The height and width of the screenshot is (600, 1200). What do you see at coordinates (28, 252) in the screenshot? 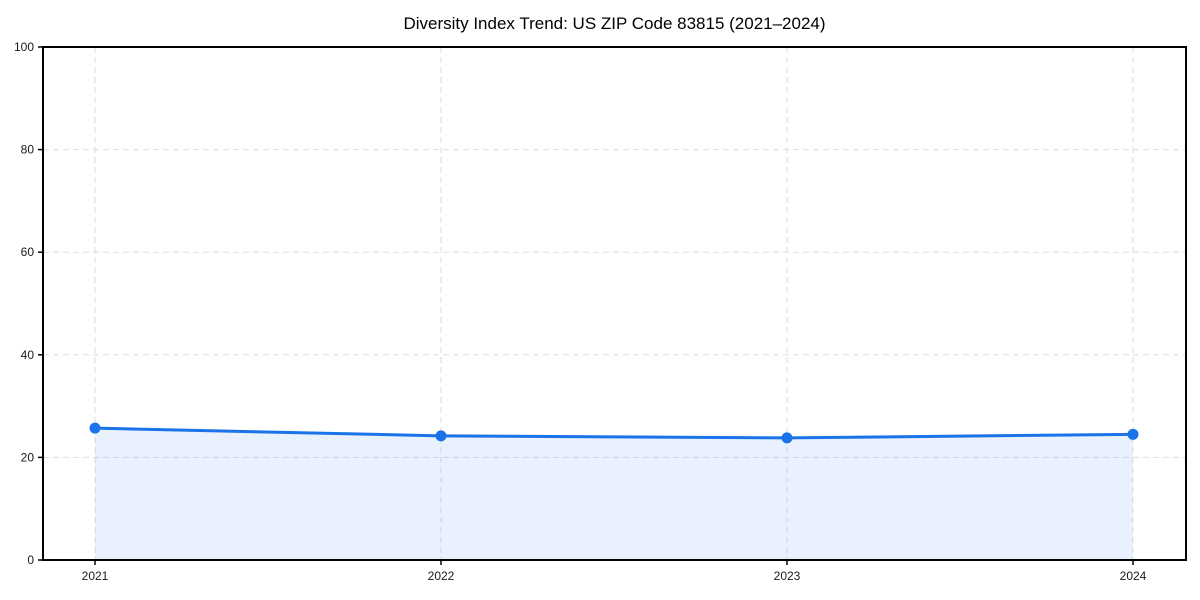
I see `y-axis-tick-label: 60` at bounding box center [28, 252].